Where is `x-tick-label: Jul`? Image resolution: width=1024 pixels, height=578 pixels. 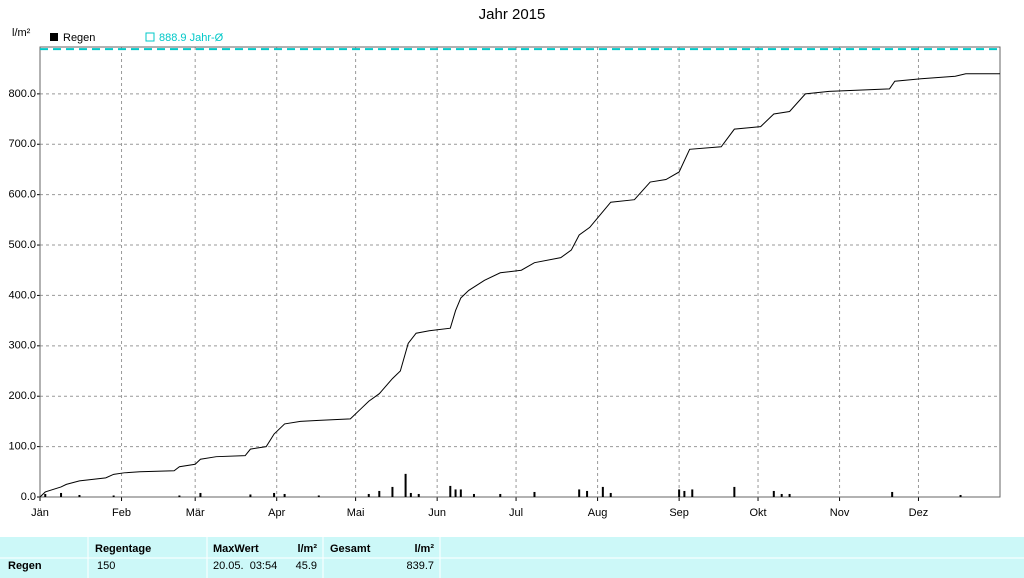 x-tick-label: Jul is located at coordinates (516, 513).